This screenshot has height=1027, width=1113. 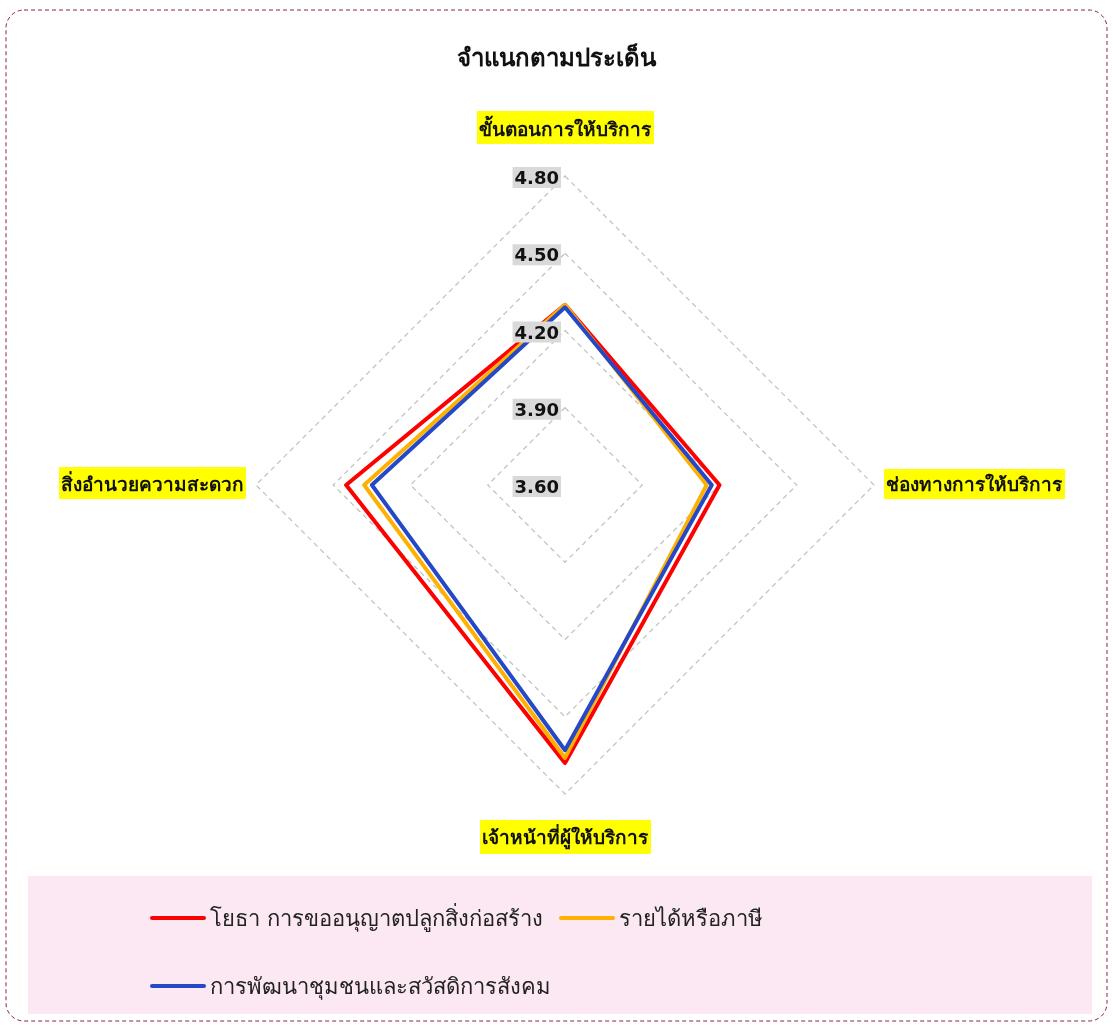 I want to click on tick-label: 3.90, so click(x=536, y=409).